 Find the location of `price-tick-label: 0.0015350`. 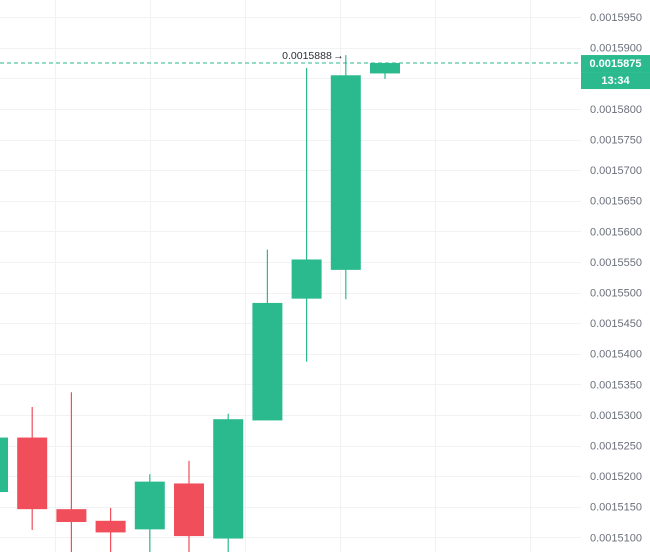

price-tick-label: 0.0015350 is located at coordinates (616, 385).